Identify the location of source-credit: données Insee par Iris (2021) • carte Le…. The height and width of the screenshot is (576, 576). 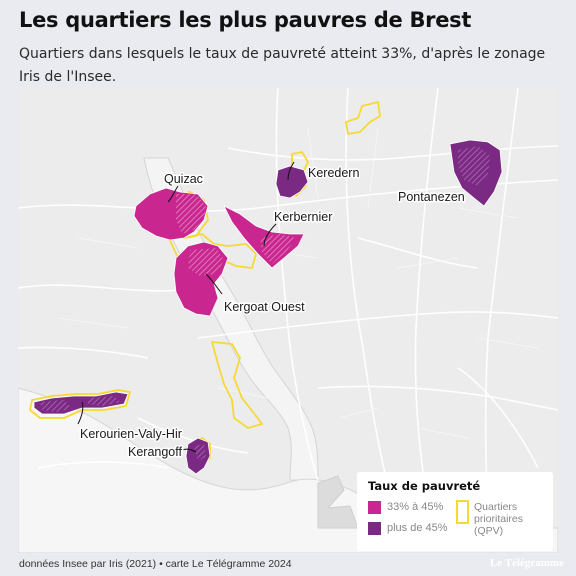
(155, 564).